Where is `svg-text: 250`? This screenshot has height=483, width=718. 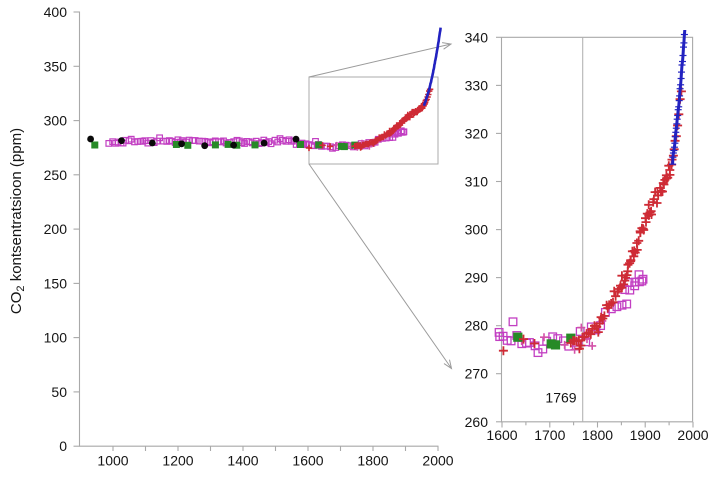
svg-text: 250 is located at coordinates (56, 175).